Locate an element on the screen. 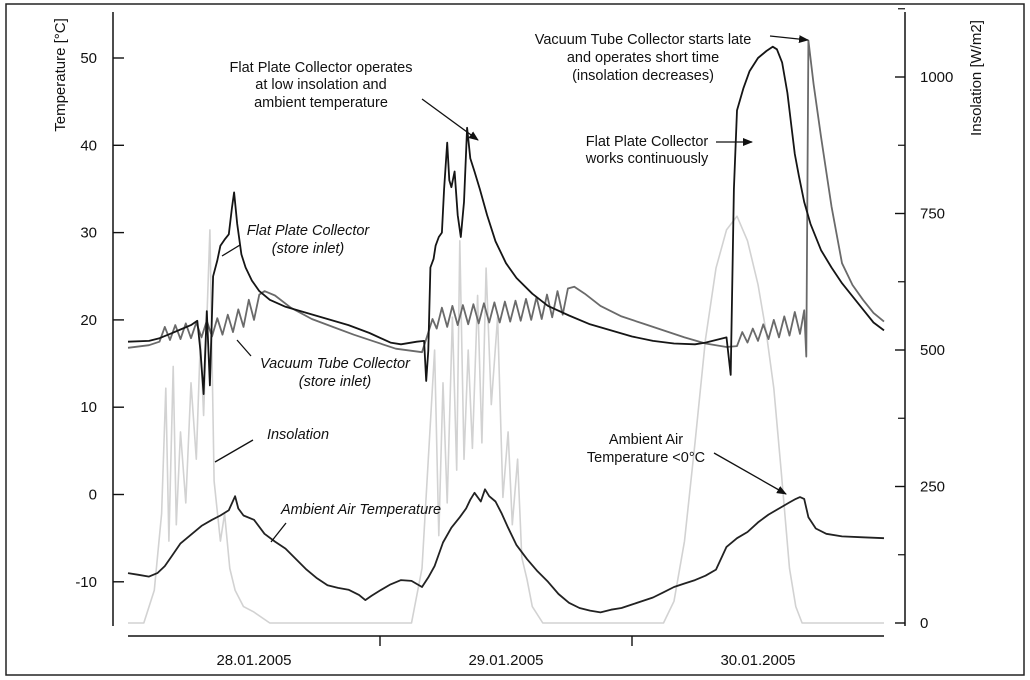 The height and width of the screenshot is (680, 1030). vacuum-tube-label: Vacuum Tube Collector is located at coordinates (335, 364).